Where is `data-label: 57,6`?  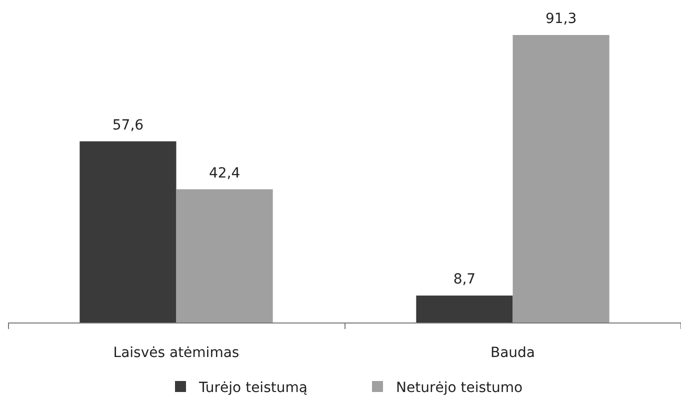
data-label: 57,6 is located at coordinates (128, 125).